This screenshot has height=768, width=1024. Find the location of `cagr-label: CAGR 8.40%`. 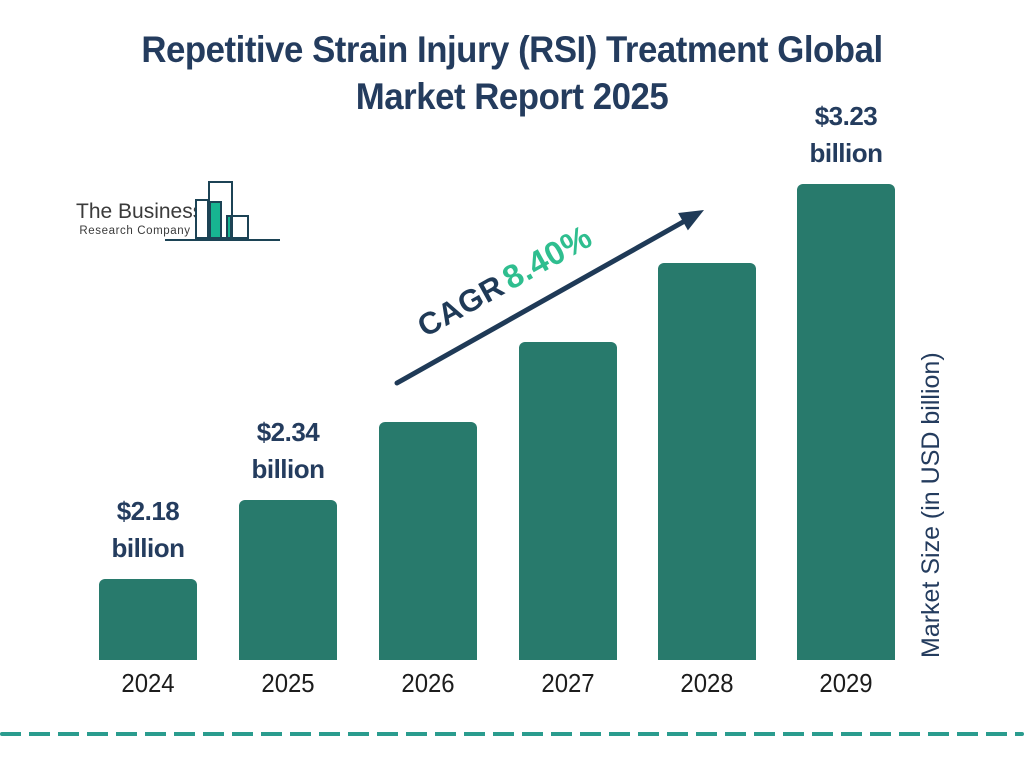

cagr-label: CAGR 8.40% is located at coordinates (505, 282).